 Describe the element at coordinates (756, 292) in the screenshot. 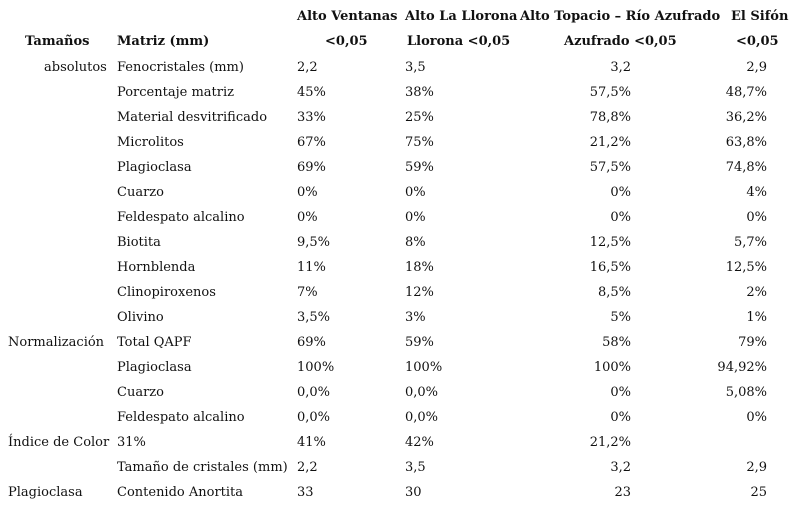

I see `value-el-sifon: 2%` at that location.